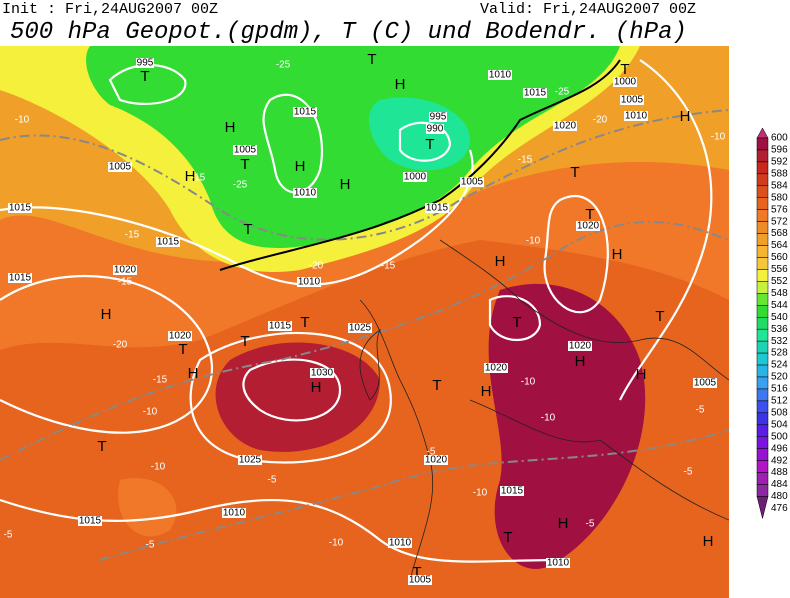  I want to click on isobar-label: 995, so click(438, 117).